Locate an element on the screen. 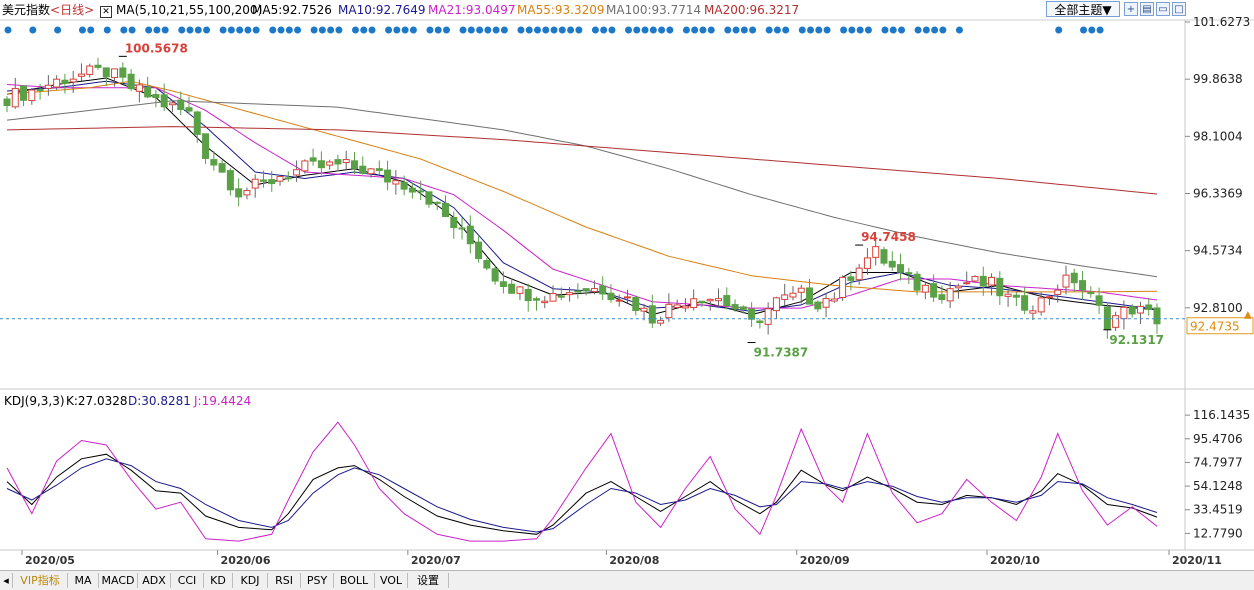  tab-ma: MA is located at coordinates (83, 580).